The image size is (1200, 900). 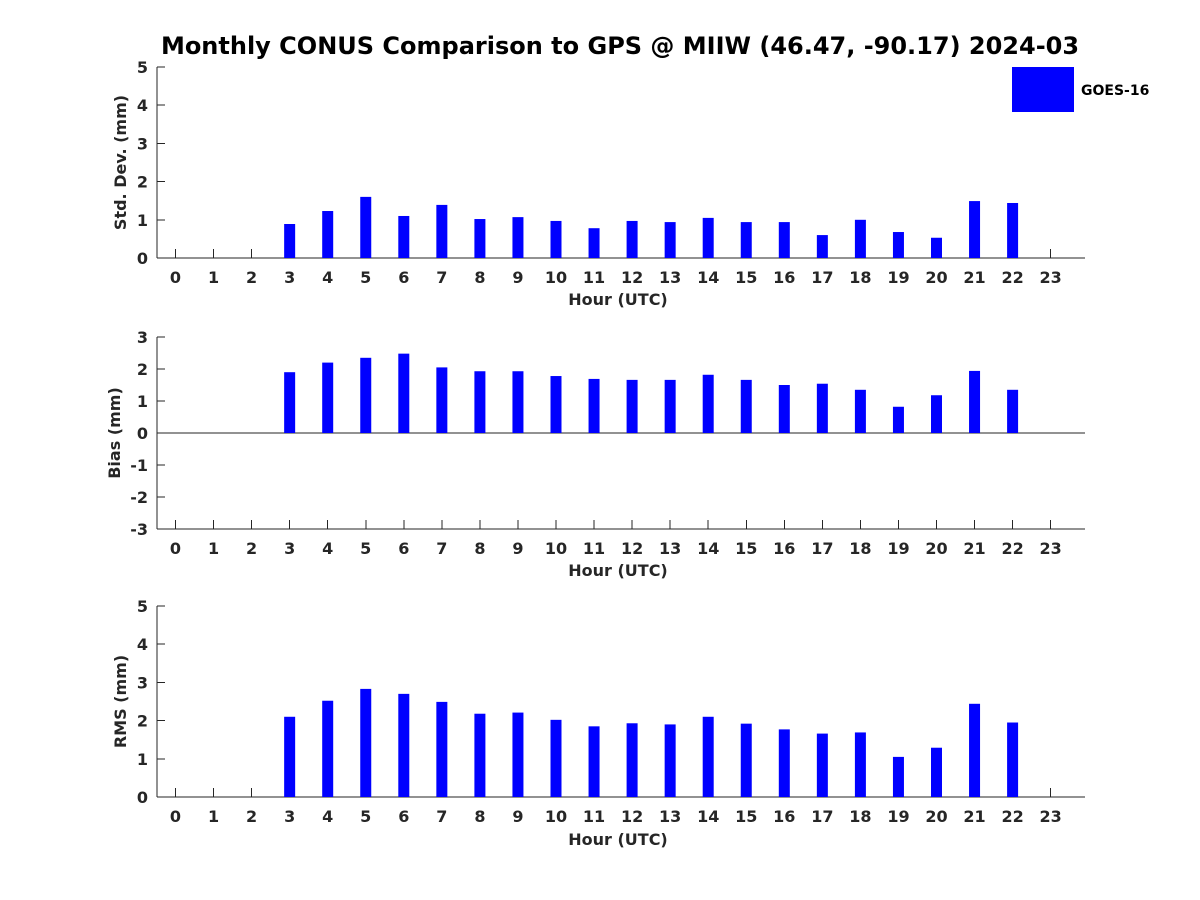 I want to click on y-tick-label: 4, so click(x=142, y=644).